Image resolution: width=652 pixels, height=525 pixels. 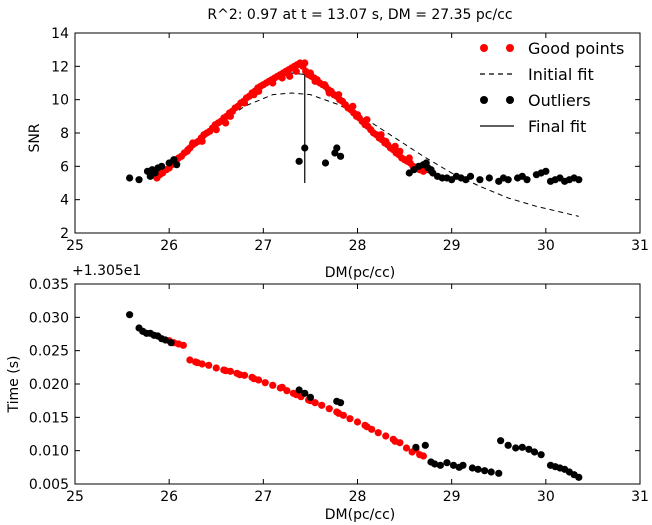 What do you see at coordinates (169, 246) in the screenshot?
I see `top-chart-x-tick-label: 26` at bounding box center [169, 246].